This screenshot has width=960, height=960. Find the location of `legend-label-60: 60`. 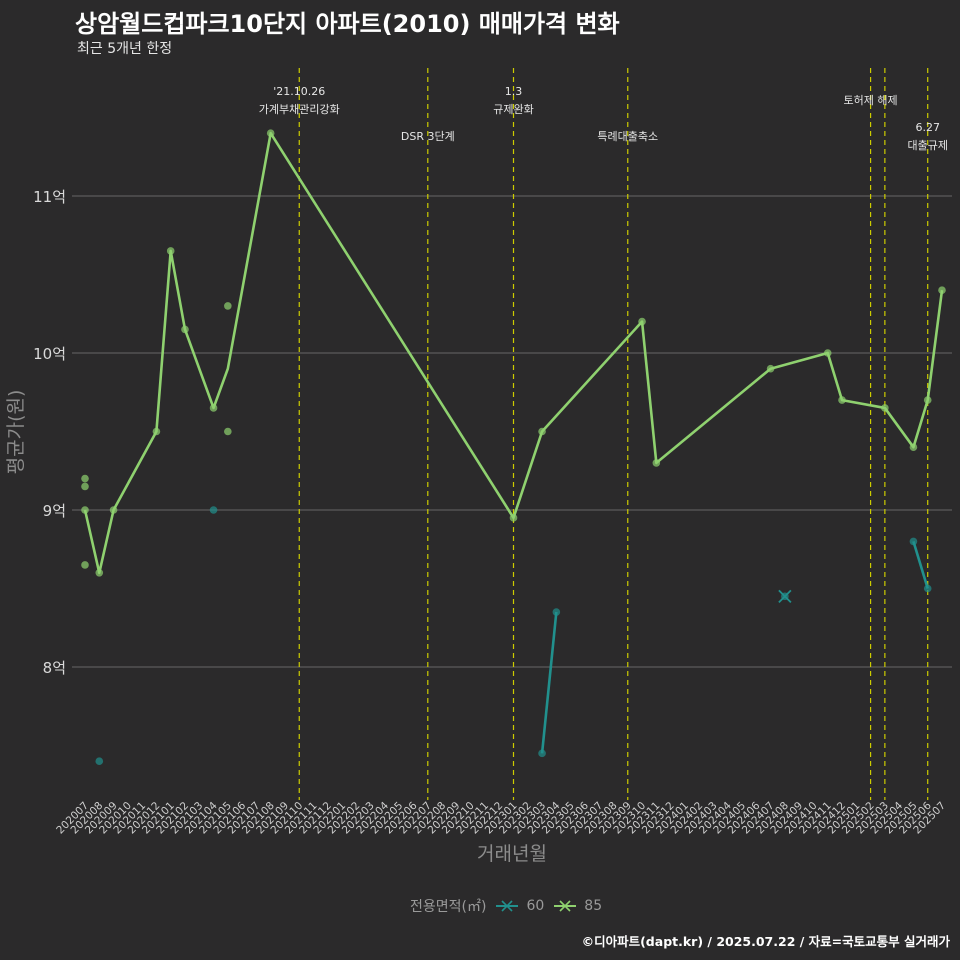

legend-label-60: 60 is located at coordinates (535, 906).